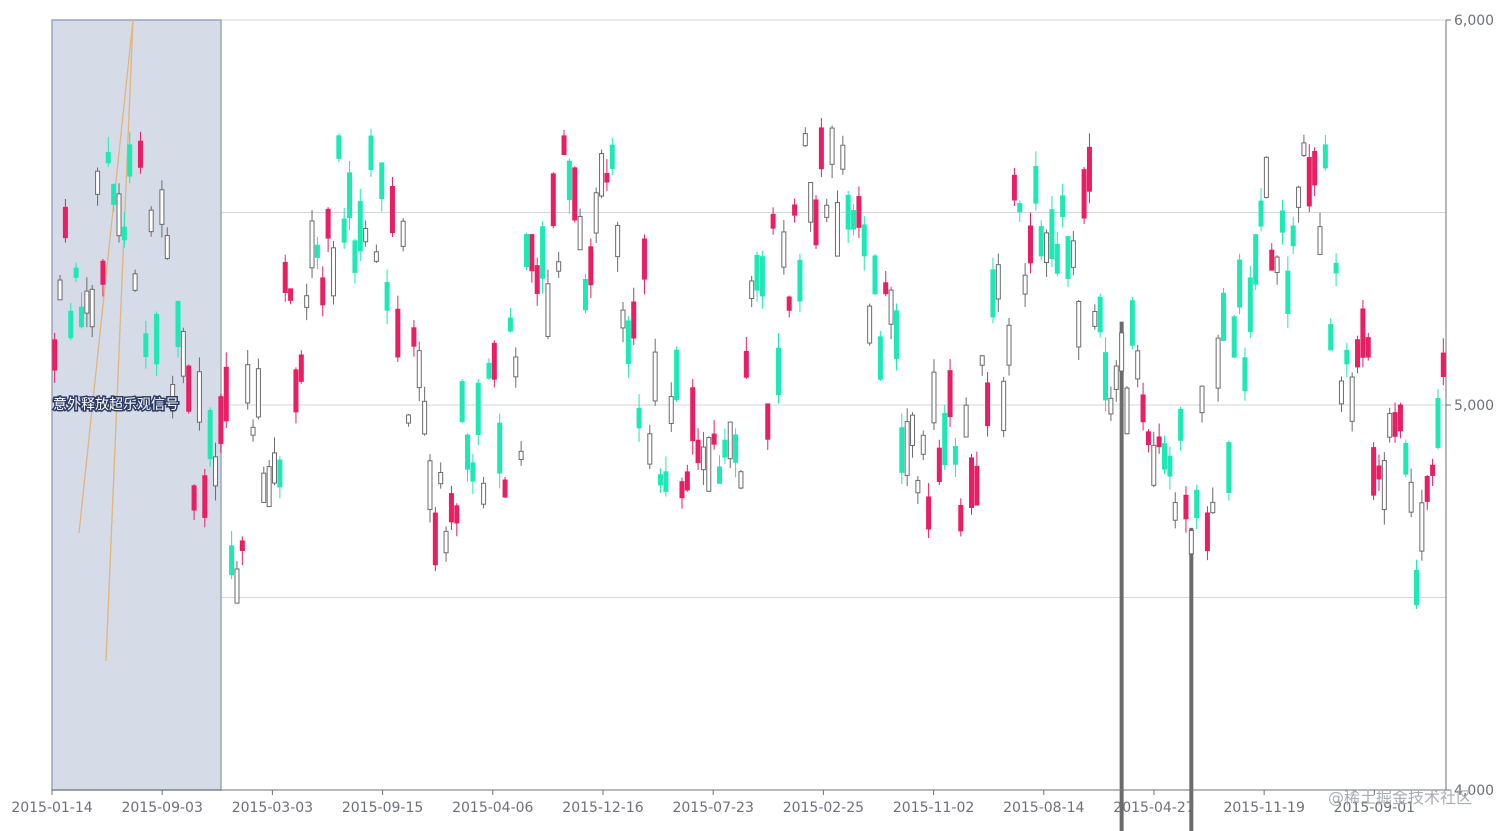 This screenshot has width=1512, height=831. What do you see at coordinates (492, 808) in the screenshot?
I see `x-tick-label: 2015-04-06` at bounding box center [492, 808].